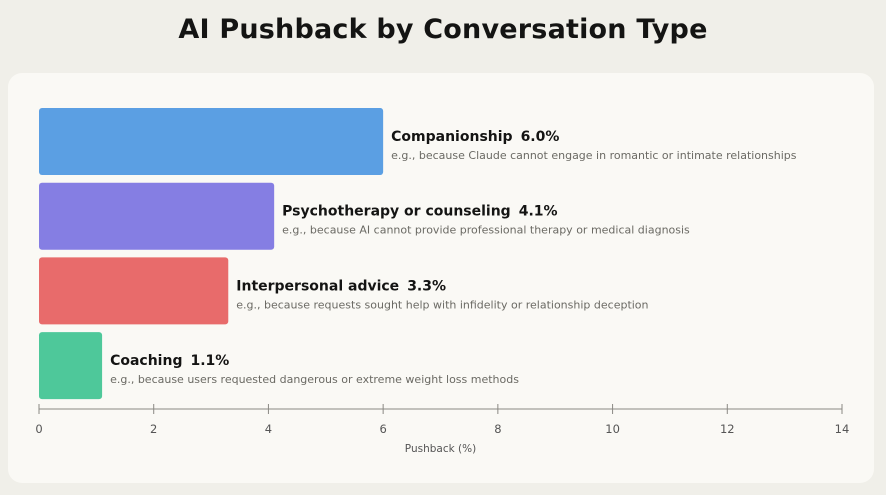  What do you see at coordinates (842, 429) in the screenshot?
I see `x-tick-label-14: 14` at bounding box center [842, 429].